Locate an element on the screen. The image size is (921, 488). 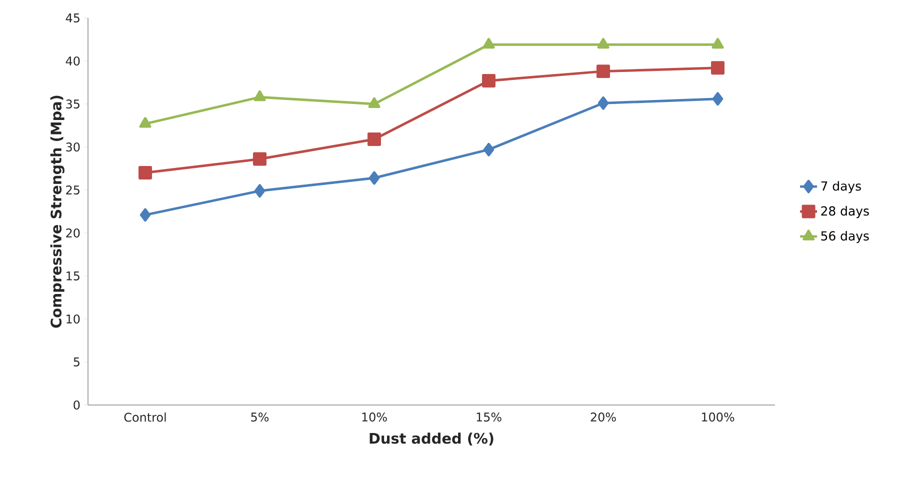
y-tick-label: 40 is located at coordinates (73, 61).